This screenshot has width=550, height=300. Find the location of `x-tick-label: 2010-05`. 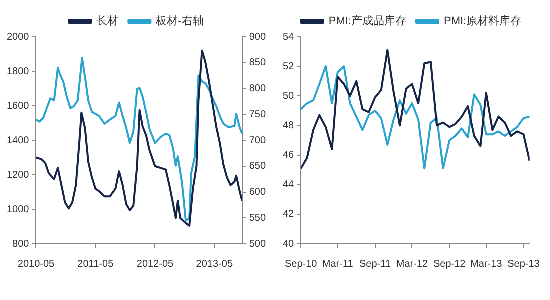

x-tick-label: 2010-05 is located at coordinates (37, 264).